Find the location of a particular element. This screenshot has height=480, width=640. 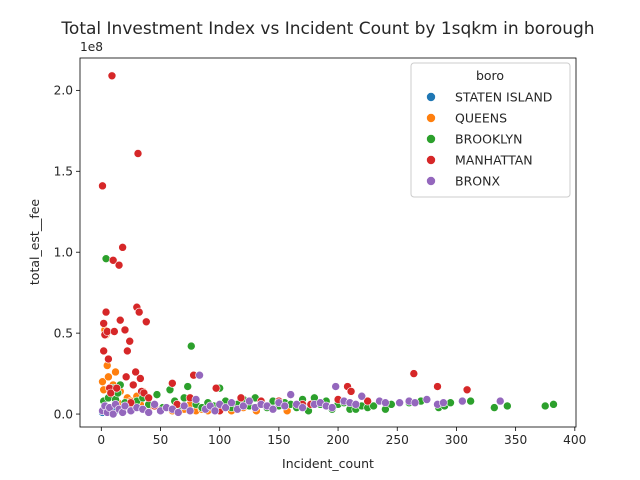

legend-title: boro is located at coordinates (490, 75).